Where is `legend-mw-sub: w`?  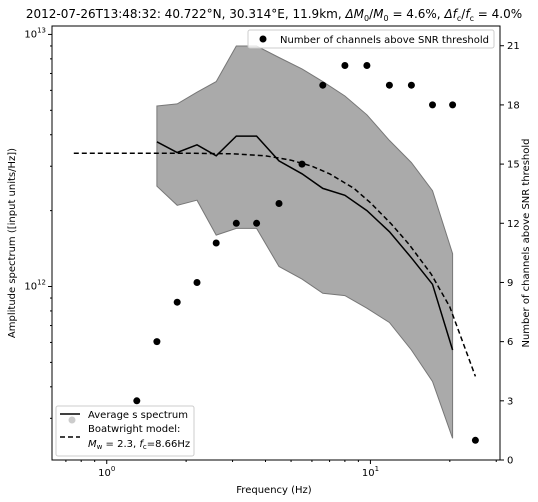 legend-mw-sub: w is located at coordinates (100, 447).